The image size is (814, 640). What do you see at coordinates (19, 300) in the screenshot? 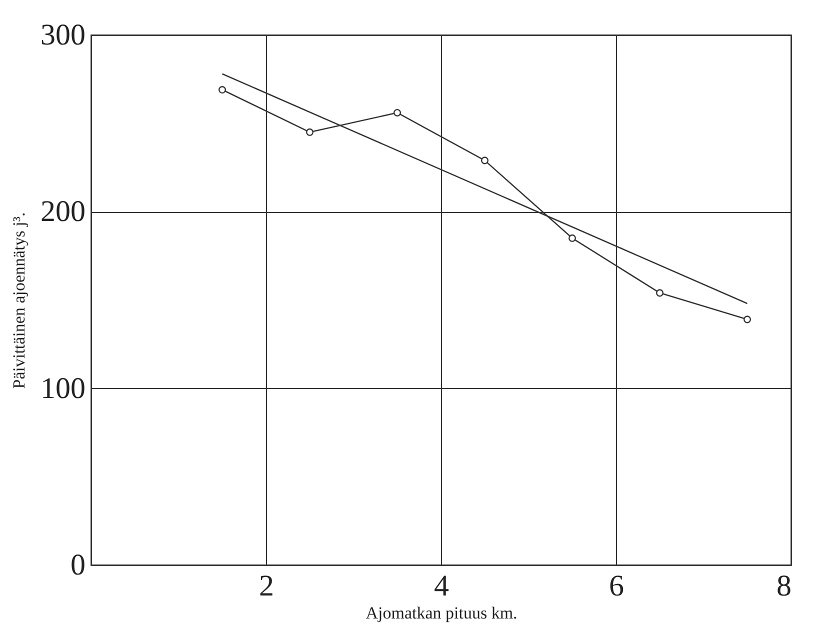
I see `y-axis-title: Päivittäinen ajoennätys j³.` at bounding box center [19, 300].